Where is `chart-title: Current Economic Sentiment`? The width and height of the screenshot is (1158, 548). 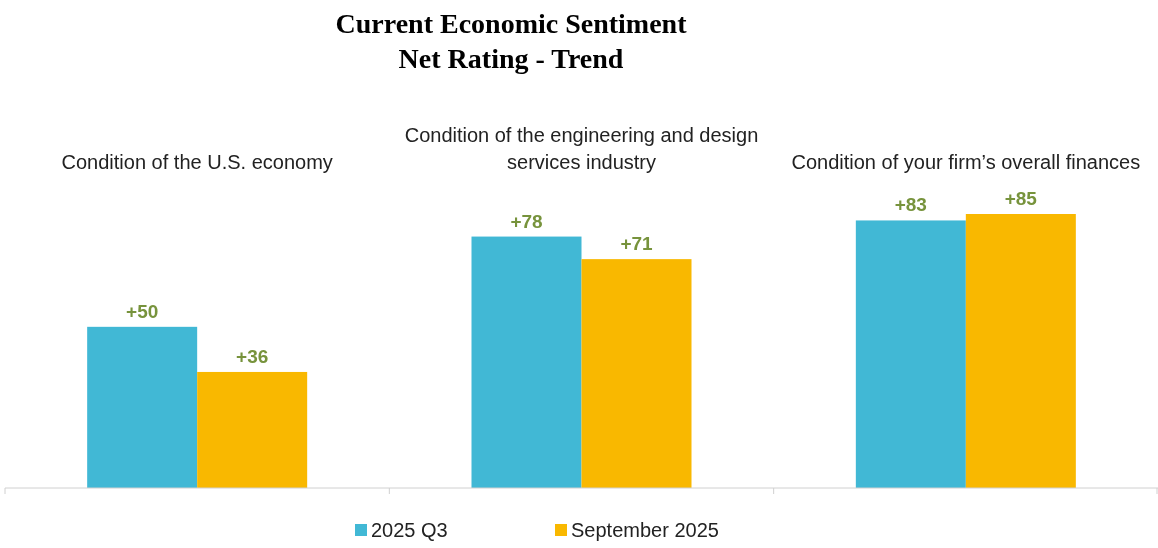
chart-title: Current Economic Sentiment is located at coordinates (511, 23).